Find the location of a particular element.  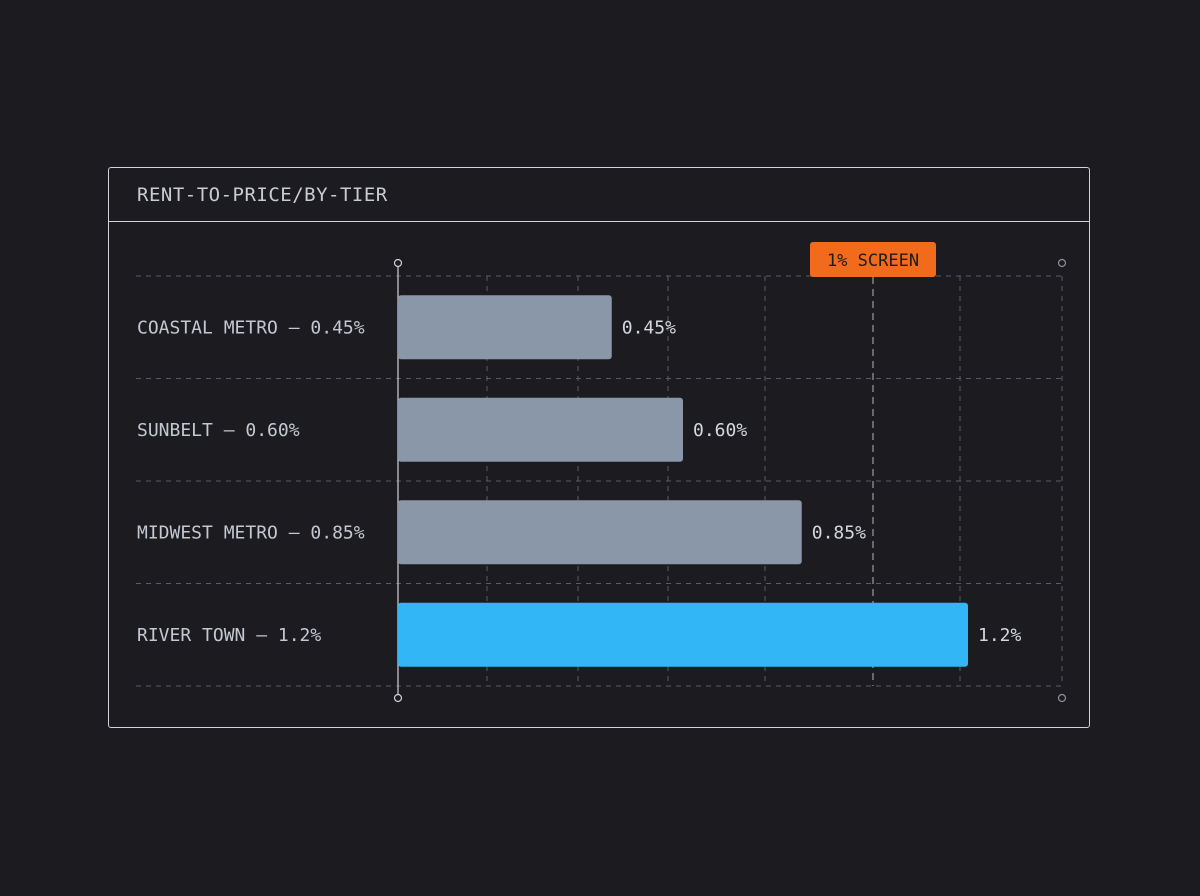

panel-title: RENT-TO-PRICE/BY-TIER is located at coordinates (599, 195).